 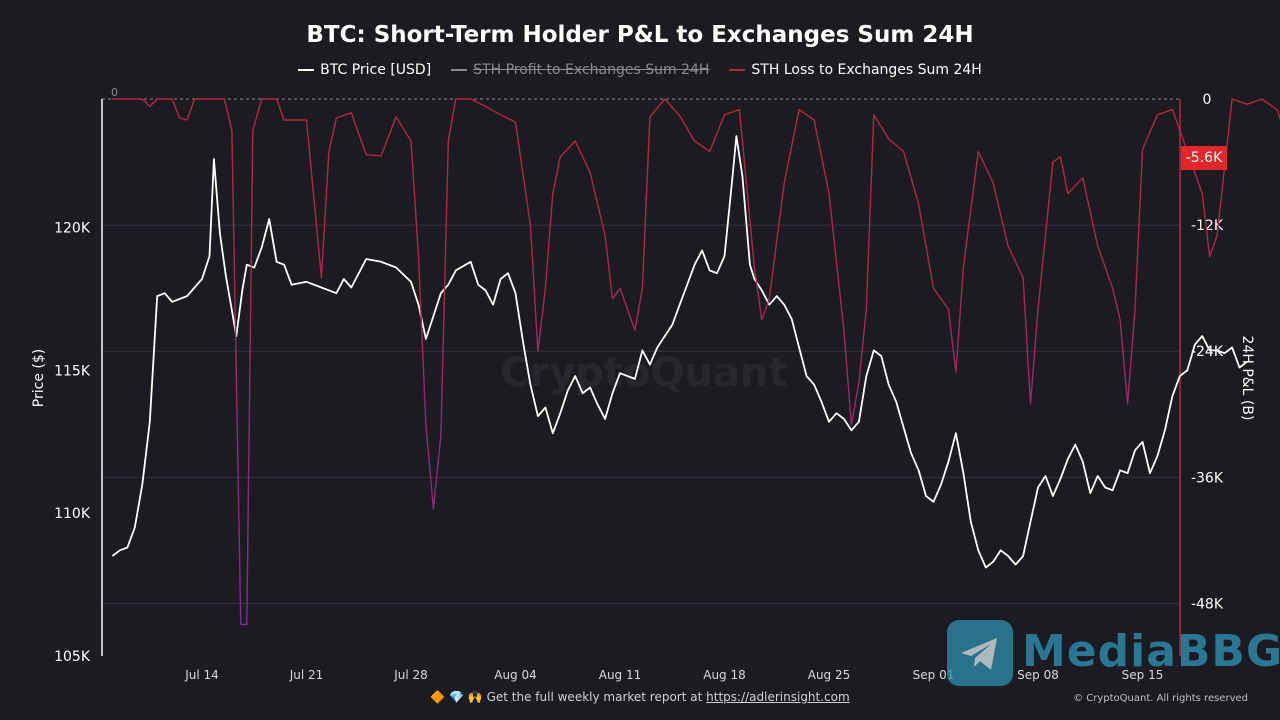 What do you see at coordinates (1143, 675) in the screenshot?
I see `x-tick-label: Sep 15` at bounding box center [1143, 675].